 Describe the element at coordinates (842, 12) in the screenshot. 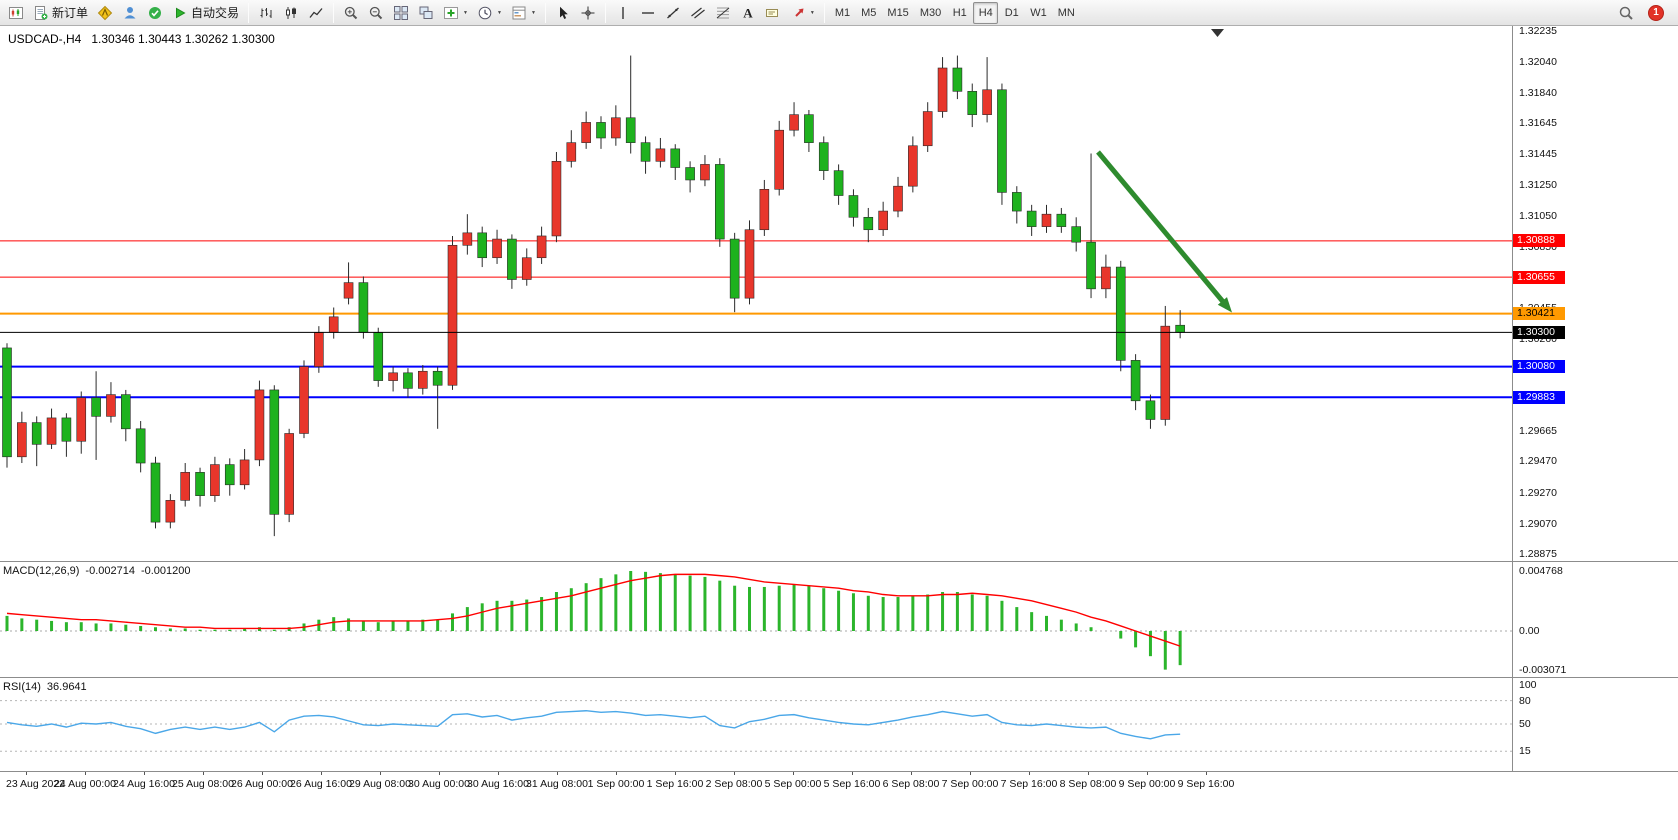

I see `timeframe-button-m1: M1` at that location.